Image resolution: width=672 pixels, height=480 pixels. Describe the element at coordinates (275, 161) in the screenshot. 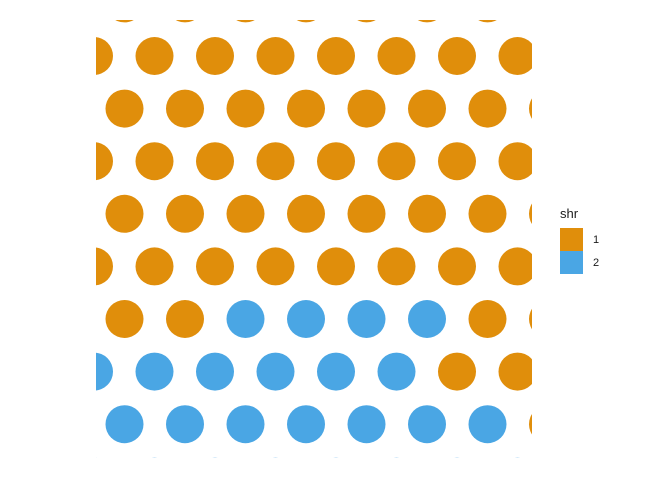

I see `dot-r2-c3` at that location.